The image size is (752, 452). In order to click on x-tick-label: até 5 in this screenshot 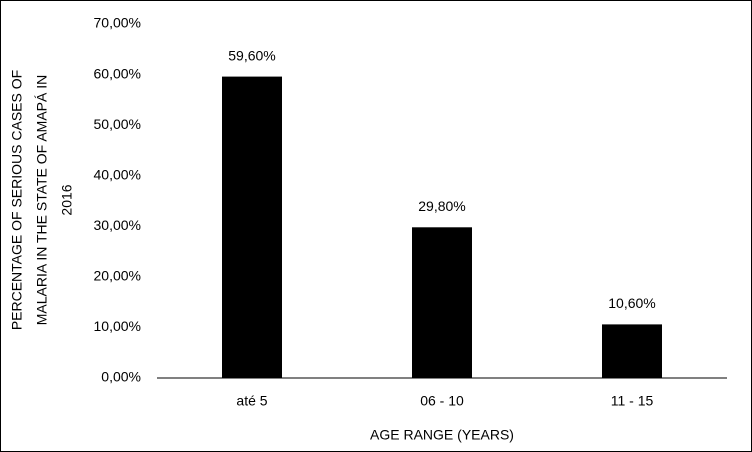, I will do `click(251, 401)`.